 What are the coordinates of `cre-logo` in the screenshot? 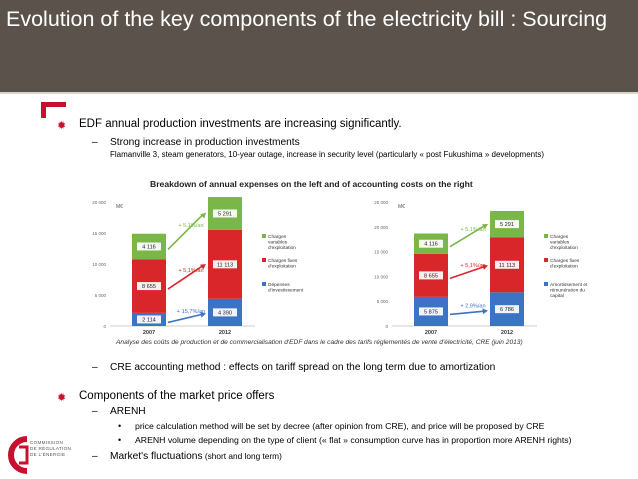 It's located at (18, 455).